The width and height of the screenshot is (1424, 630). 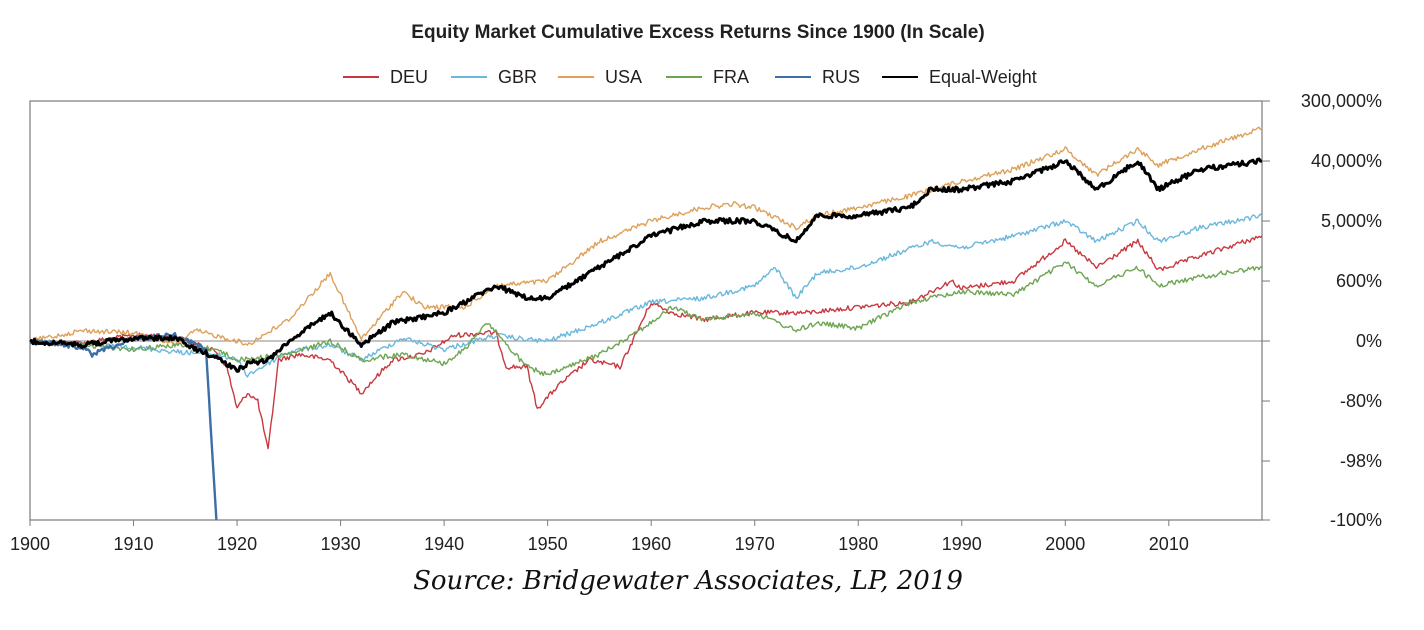 What do you see at coordinates (409, 77) in the screenshot?
I see `legend-label-deu: DEU` at bounding box center [409, 77].